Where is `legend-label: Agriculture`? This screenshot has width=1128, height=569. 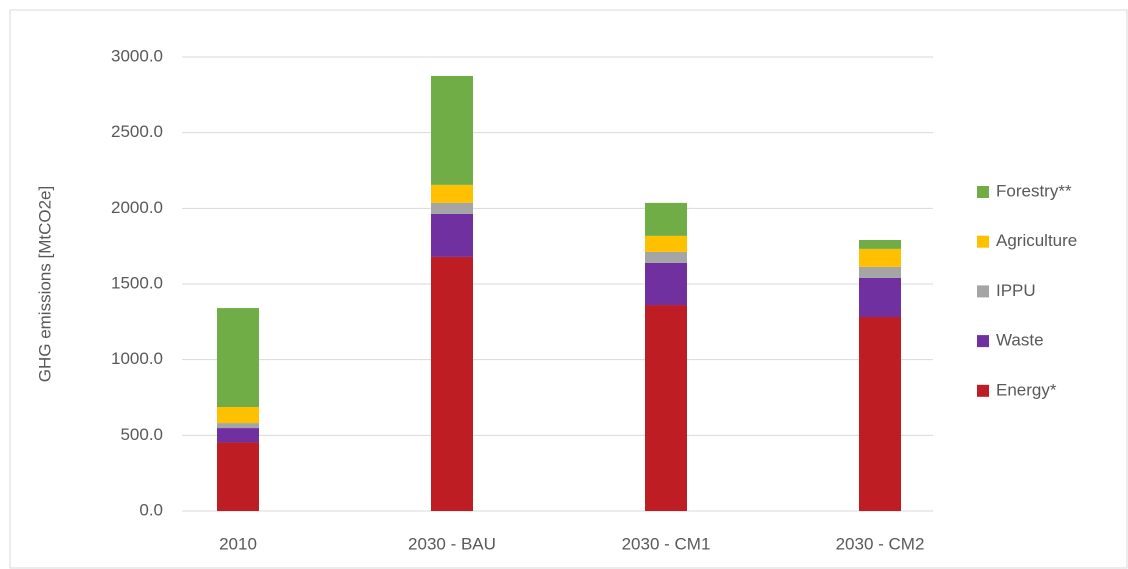 legend-label: Agriculture is located at coordinates (1036, 240).